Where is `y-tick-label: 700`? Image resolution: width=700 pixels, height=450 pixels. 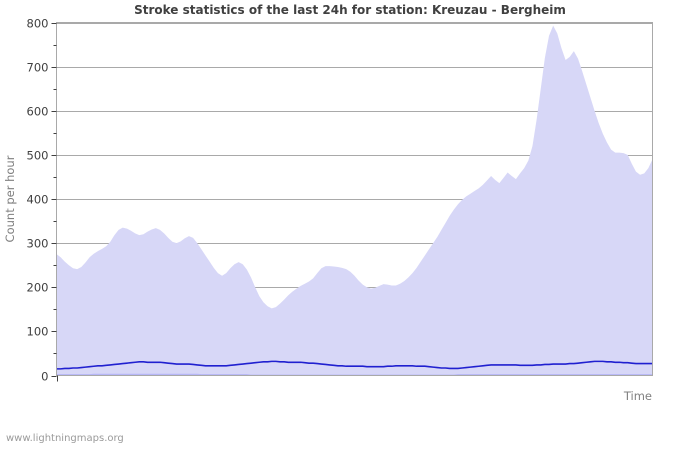
y-tick-label: 700 is located at coordinates (38, 68).